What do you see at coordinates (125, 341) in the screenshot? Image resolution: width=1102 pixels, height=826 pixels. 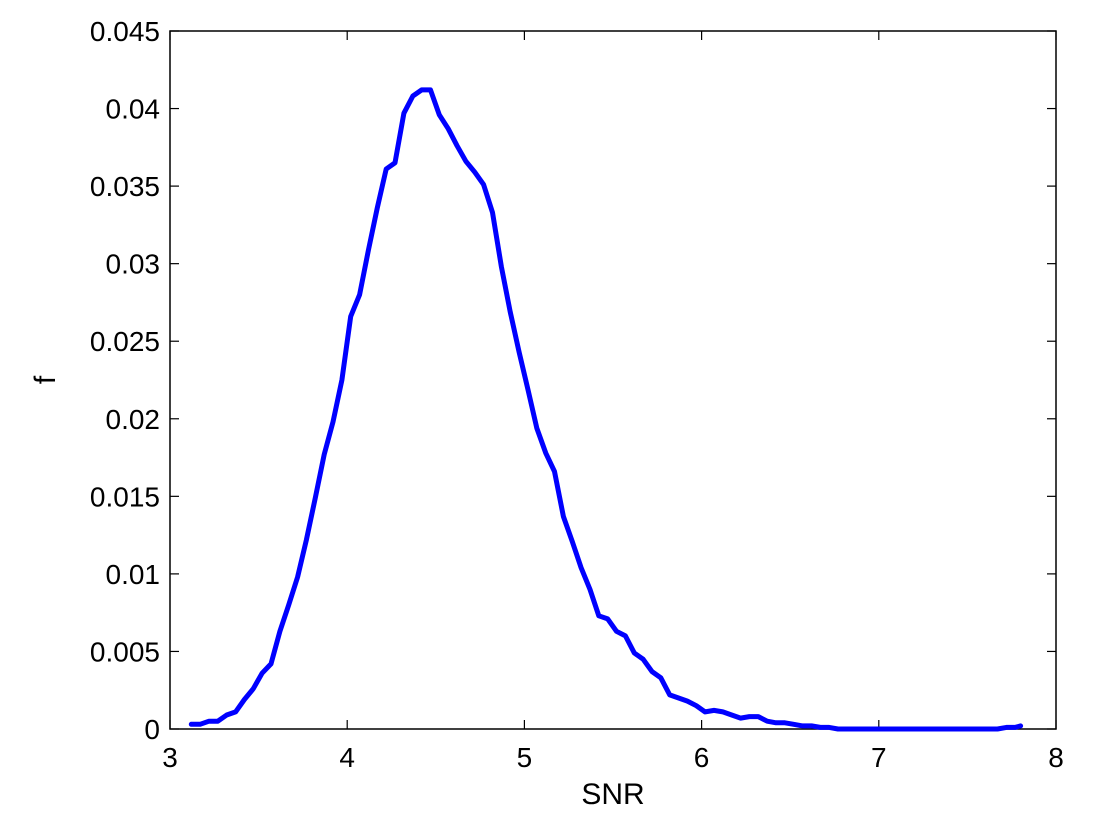 I see `y-tick-label: 0.025` at bounding box center [125, 341].